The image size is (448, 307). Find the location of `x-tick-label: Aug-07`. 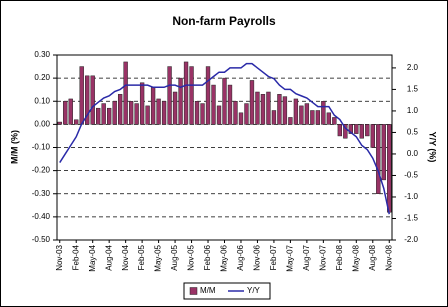

x-tick-label: Aug-07 is located at coordinates (306, 257).